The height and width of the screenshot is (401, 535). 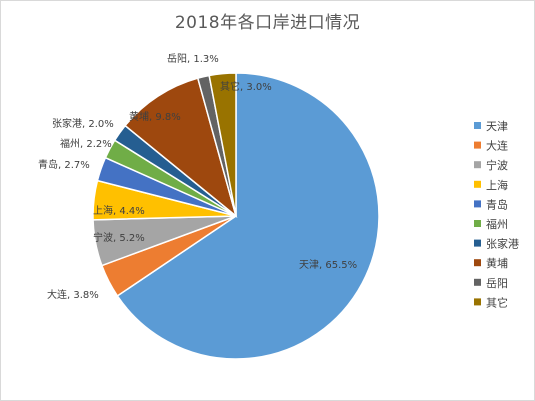 I want to click on data-label-3: 上海, 4.4%, so click(x=119, y=210).